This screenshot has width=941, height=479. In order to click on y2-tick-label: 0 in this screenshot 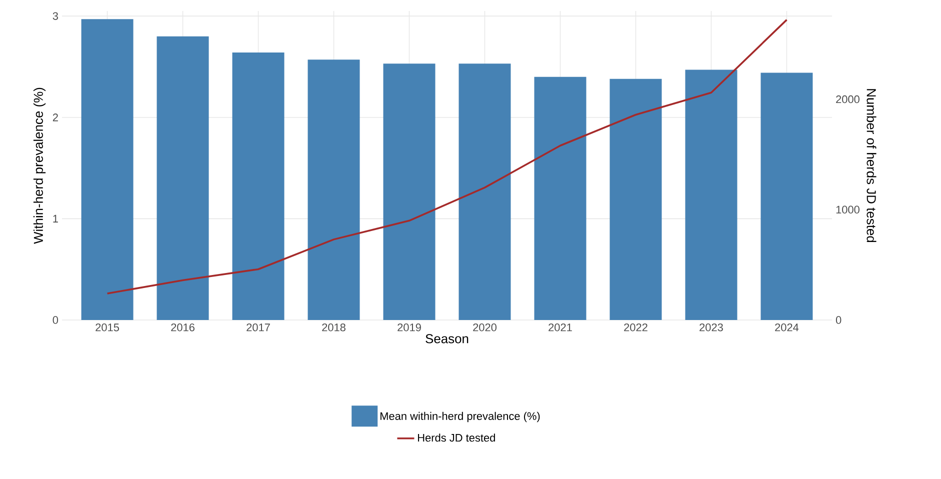, I will do `click(839, 320)`.